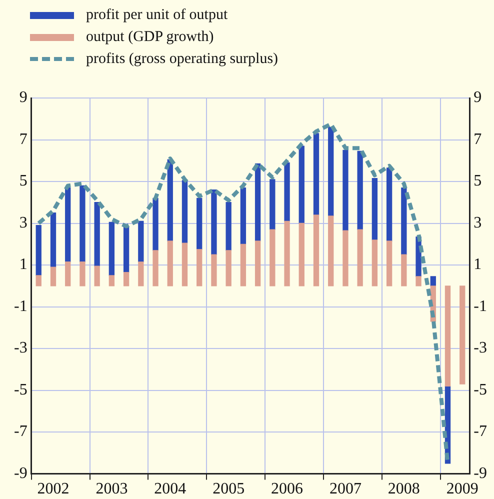 The image size is (494, 499). I want to click on y2-tick-label: 3, so click(478, 223).